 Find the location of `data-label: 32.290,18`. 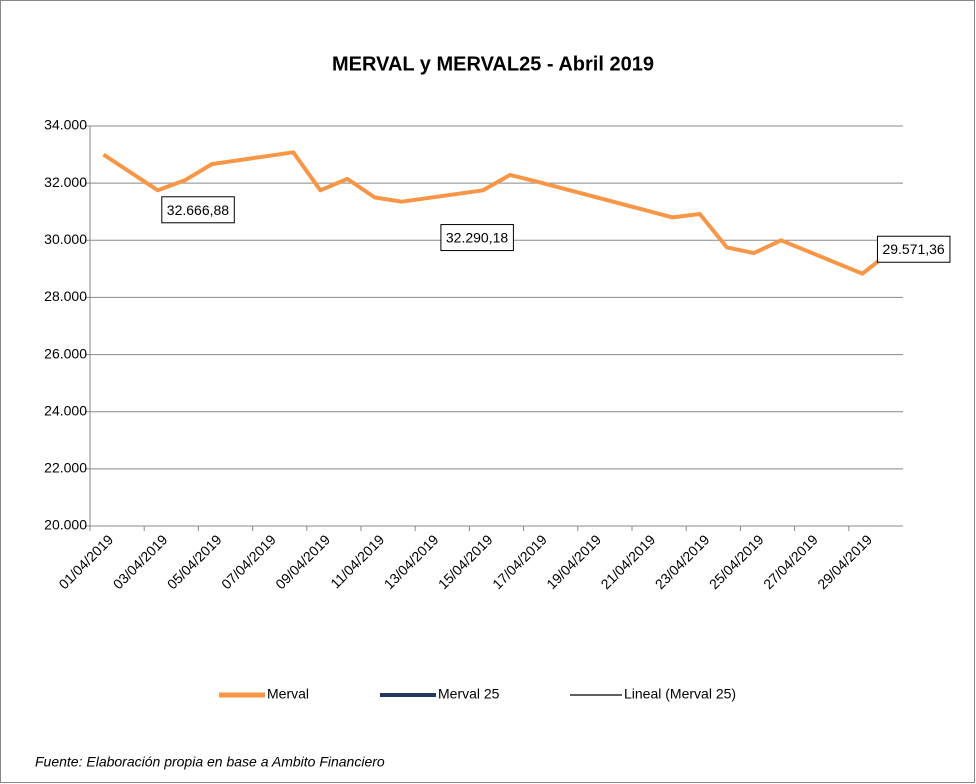

data-label: 32.290,18 is located at coordinates (477, 238).